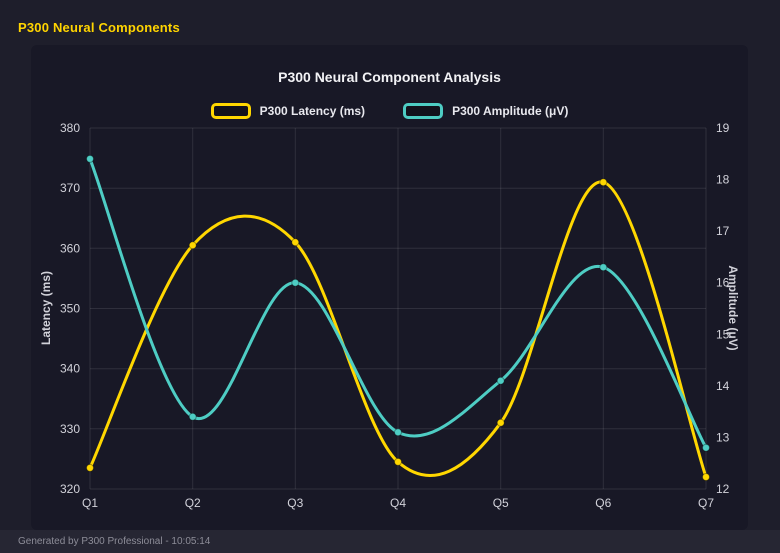 The width and height of the screenshot is (780, 553). I want to click on latency-legend-swatch, so click(230, 111).